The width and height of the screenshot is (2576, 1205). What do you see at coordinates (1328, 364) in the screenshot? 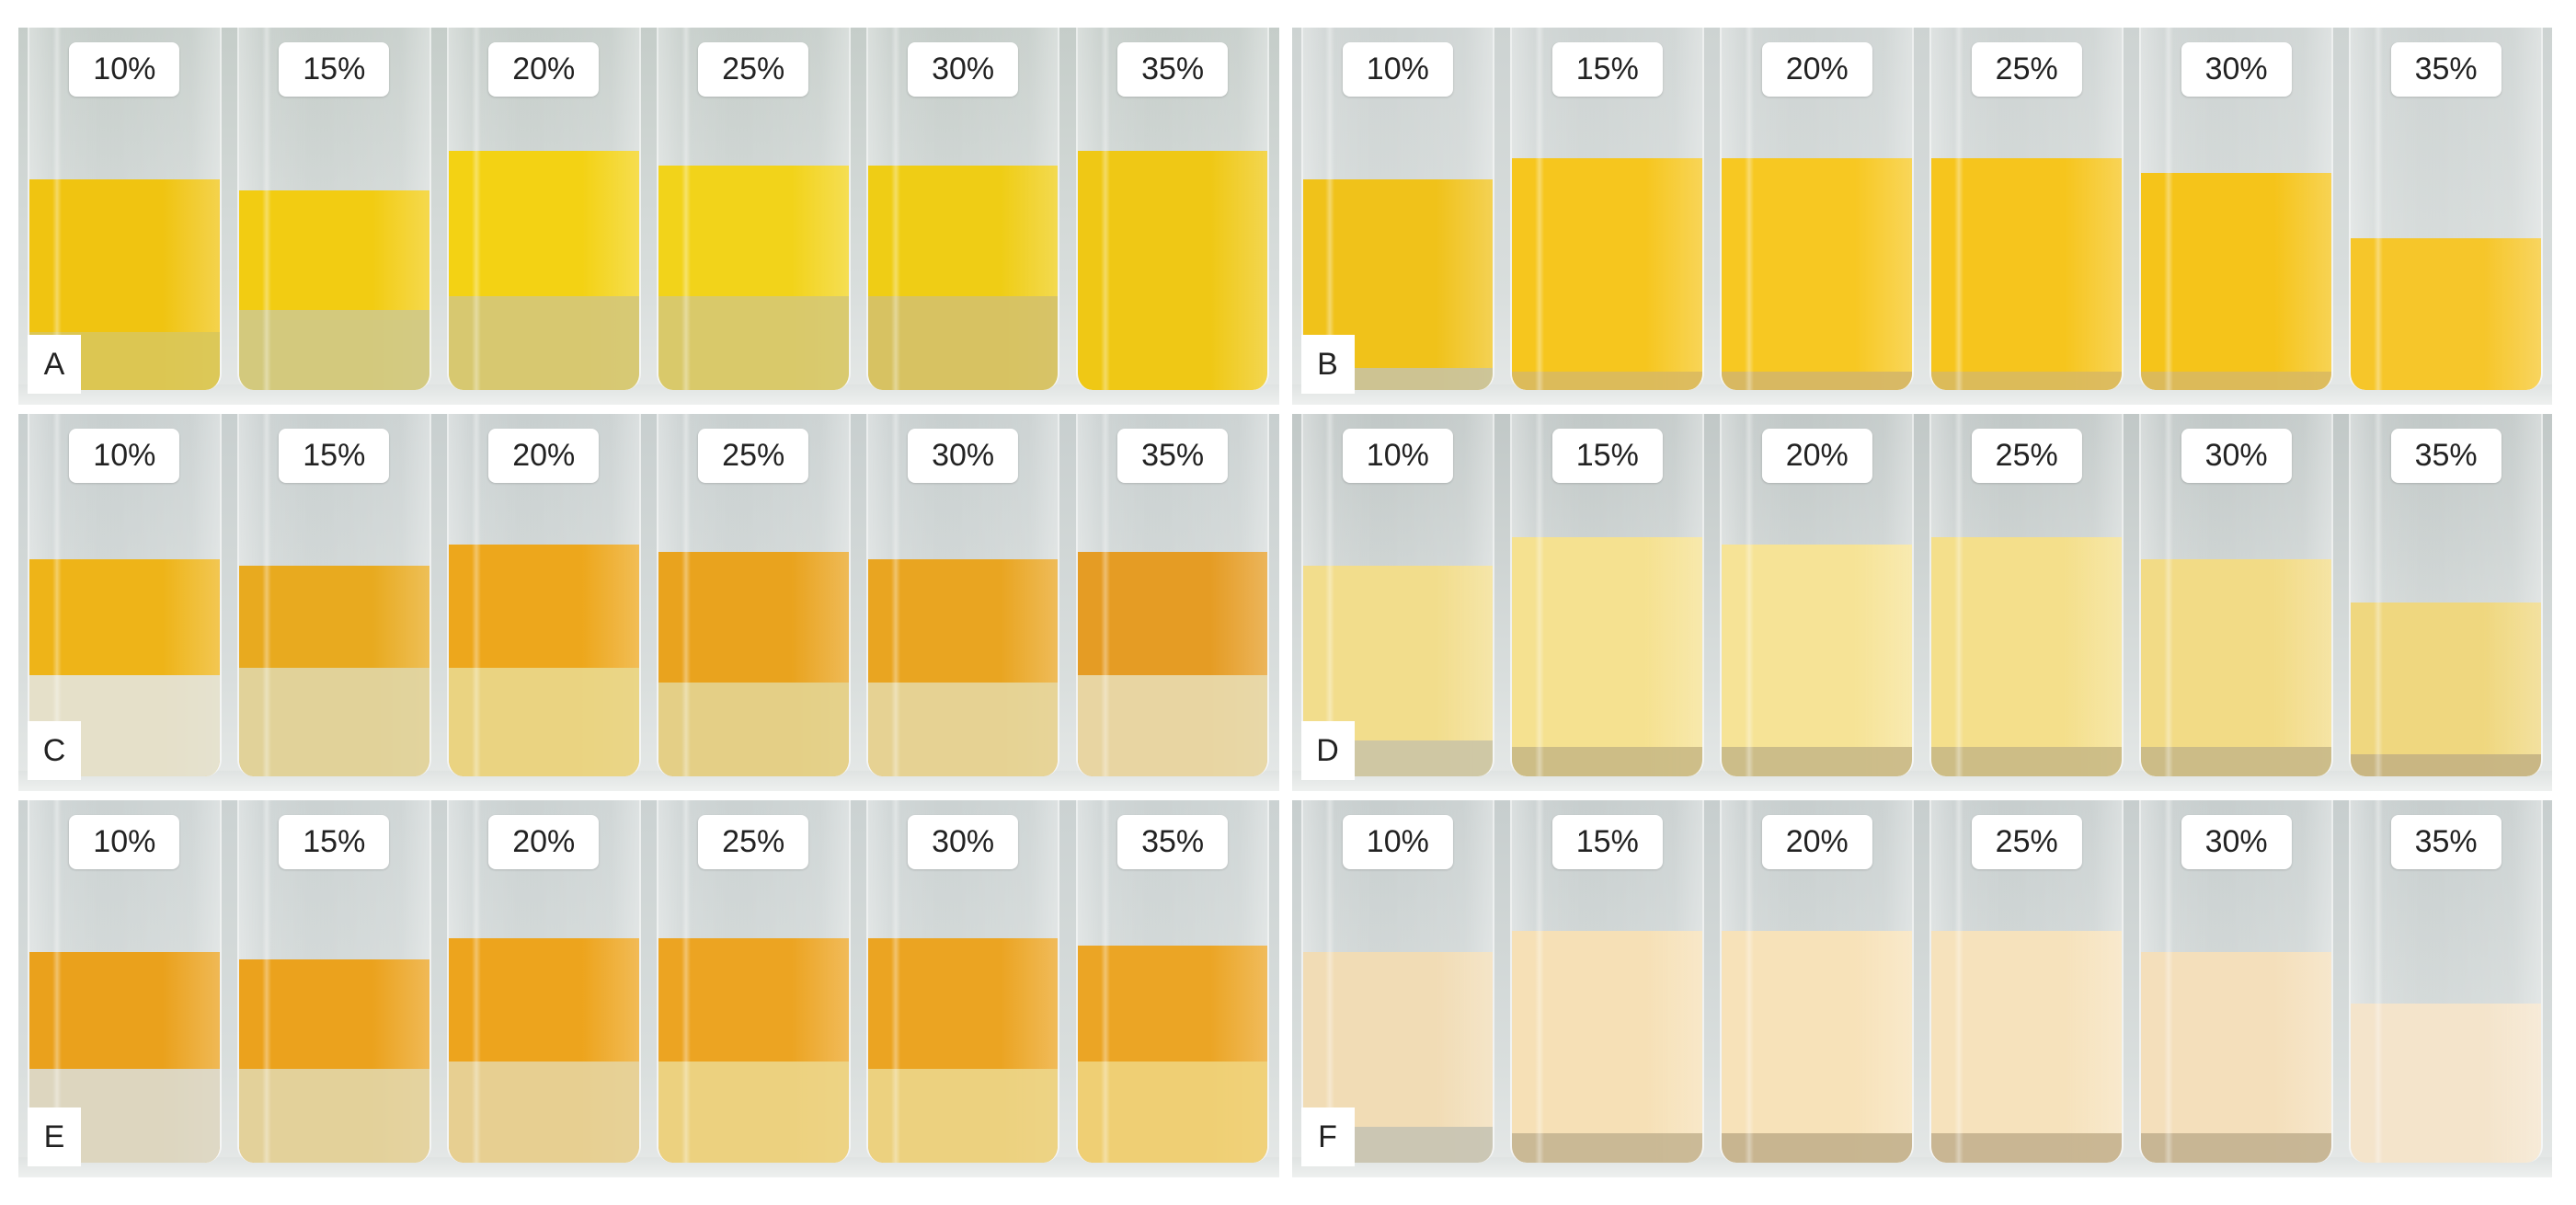
I see `panel-letter: B` at bounding box center [1328, 364].